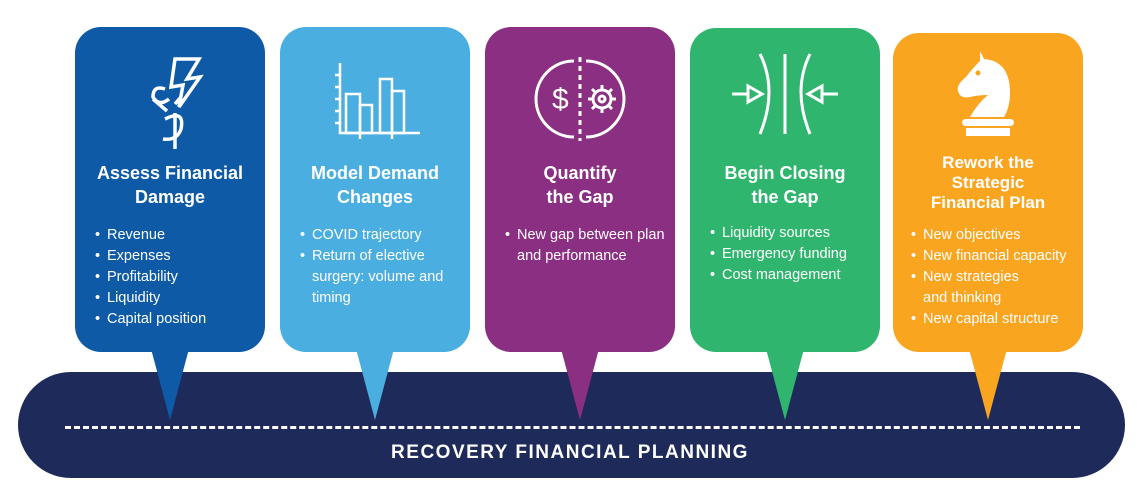  What do you see at coordinates (580, 95) in the screenshot?
I see `dollar-gear-gap-icon: $` at bounding box center [580, 95].